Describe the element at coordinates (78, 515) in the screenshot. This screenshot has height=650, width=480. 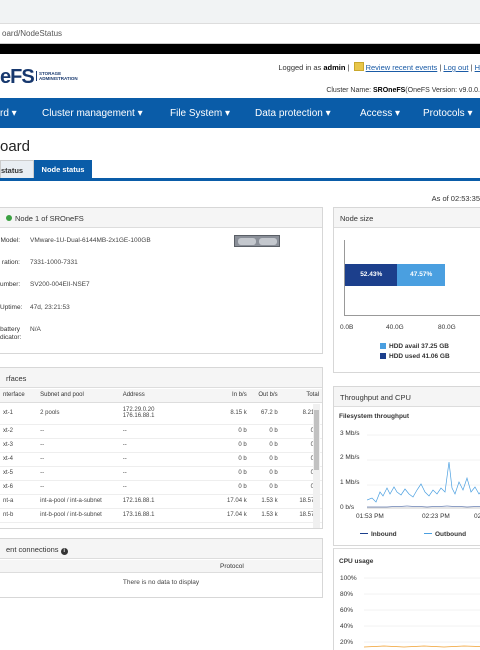
I see `pool-cell: int-b-pool / int-b-subnet` at that location.